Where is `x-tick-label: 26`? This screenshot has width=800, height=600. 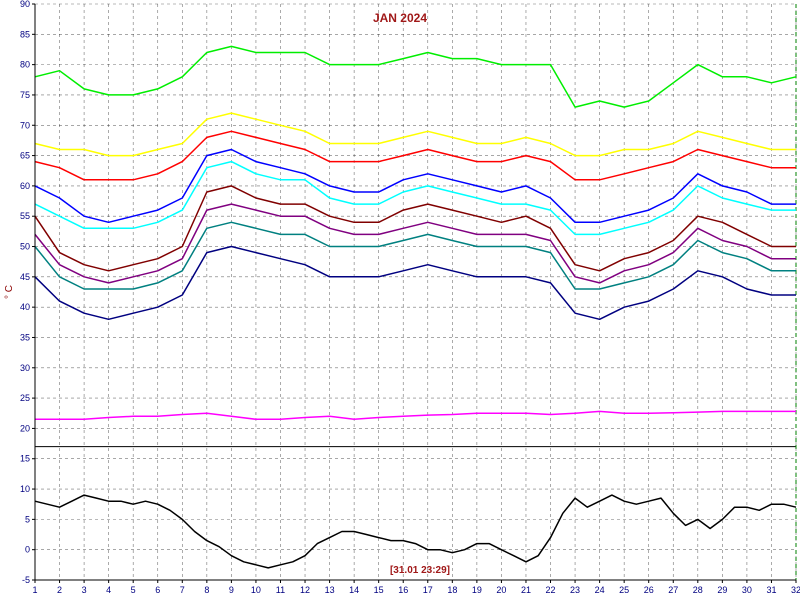 x-tick-label: 26 is located at coordinates (649, 590).